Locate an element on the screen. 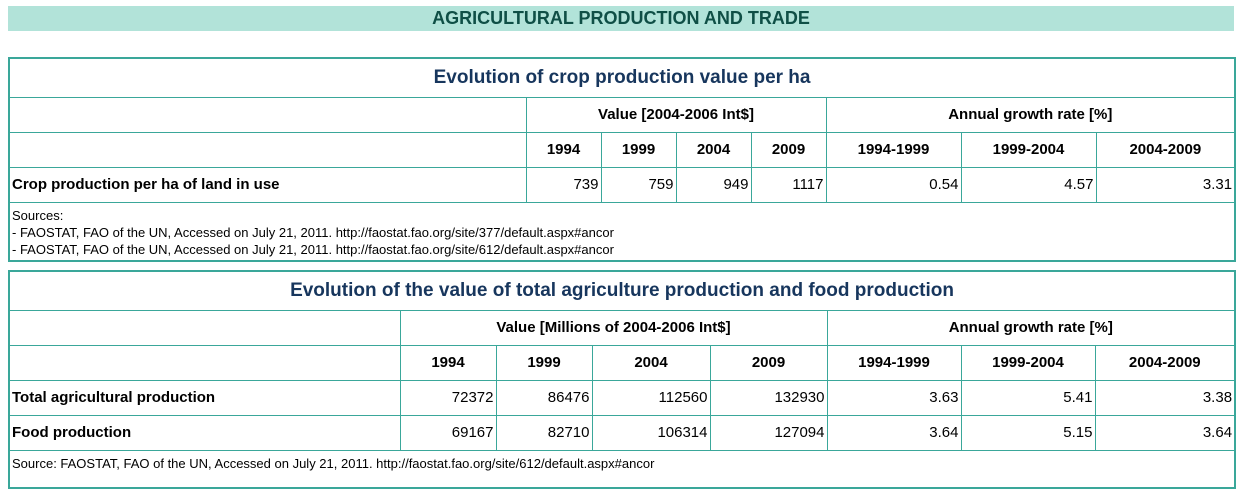 The image size is (1242, 495). page-title: AGRICULTURAL PRODUCTION AND TRADE is located at coordinates (621, 18).